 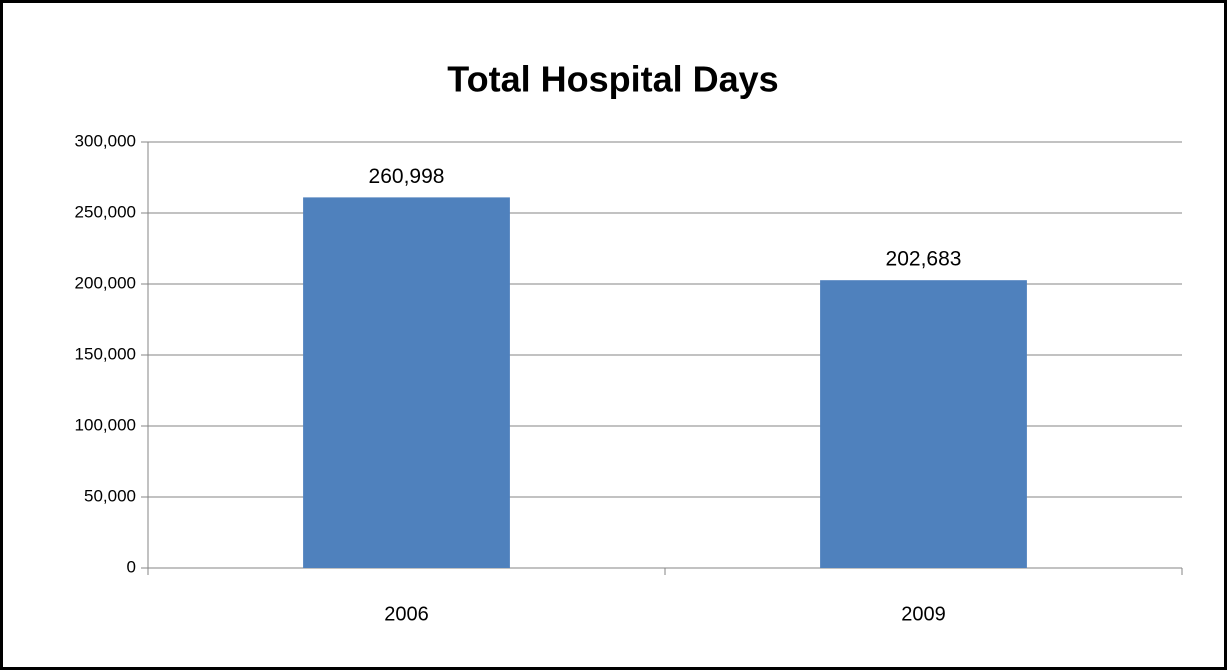 I want to click on y-tick-label: 300,000, so click(x=105, y=140).